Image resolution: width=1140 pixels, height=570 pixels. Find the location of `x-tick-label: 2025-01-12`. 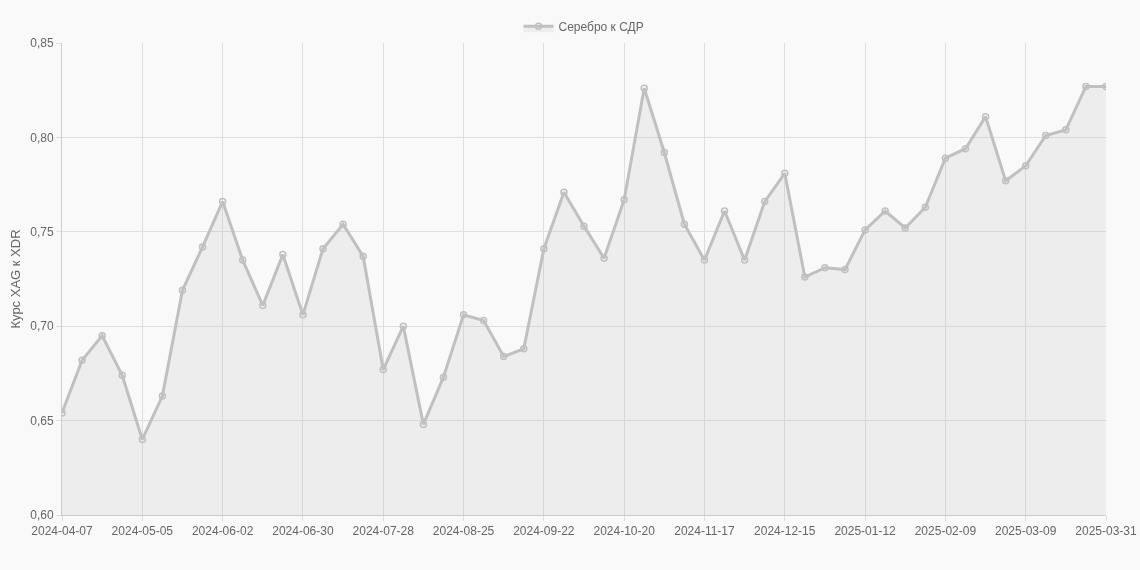

x-tick-label: 2025-01-12 is located at coordinates (865, 531).